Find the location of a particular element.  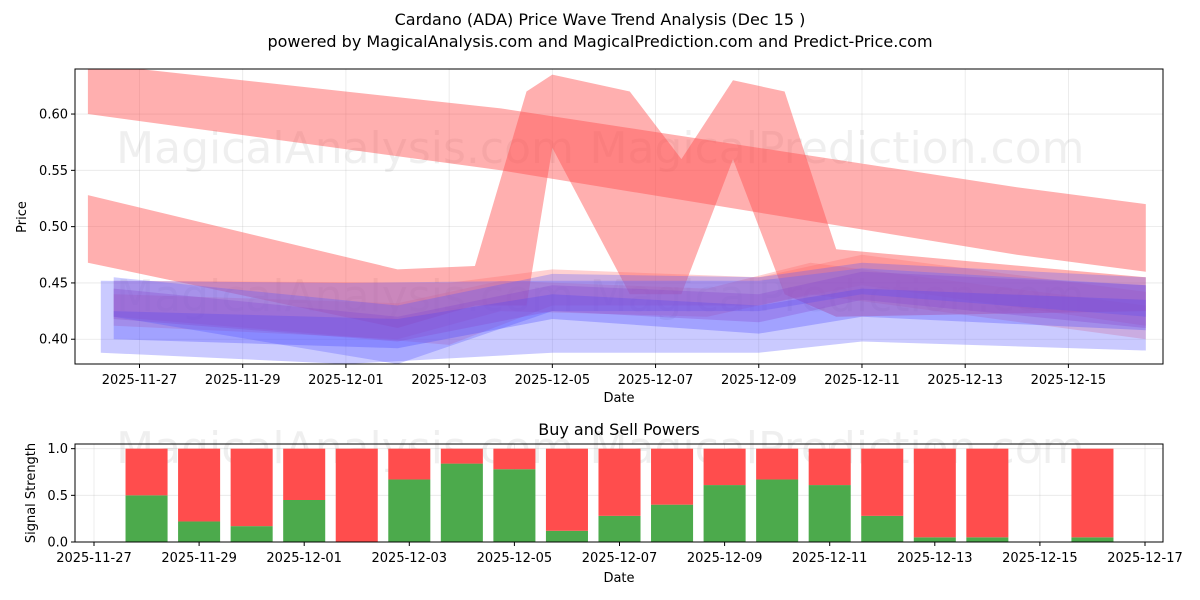

price-x-axis-label: Date is located at coordinates (618, 398).